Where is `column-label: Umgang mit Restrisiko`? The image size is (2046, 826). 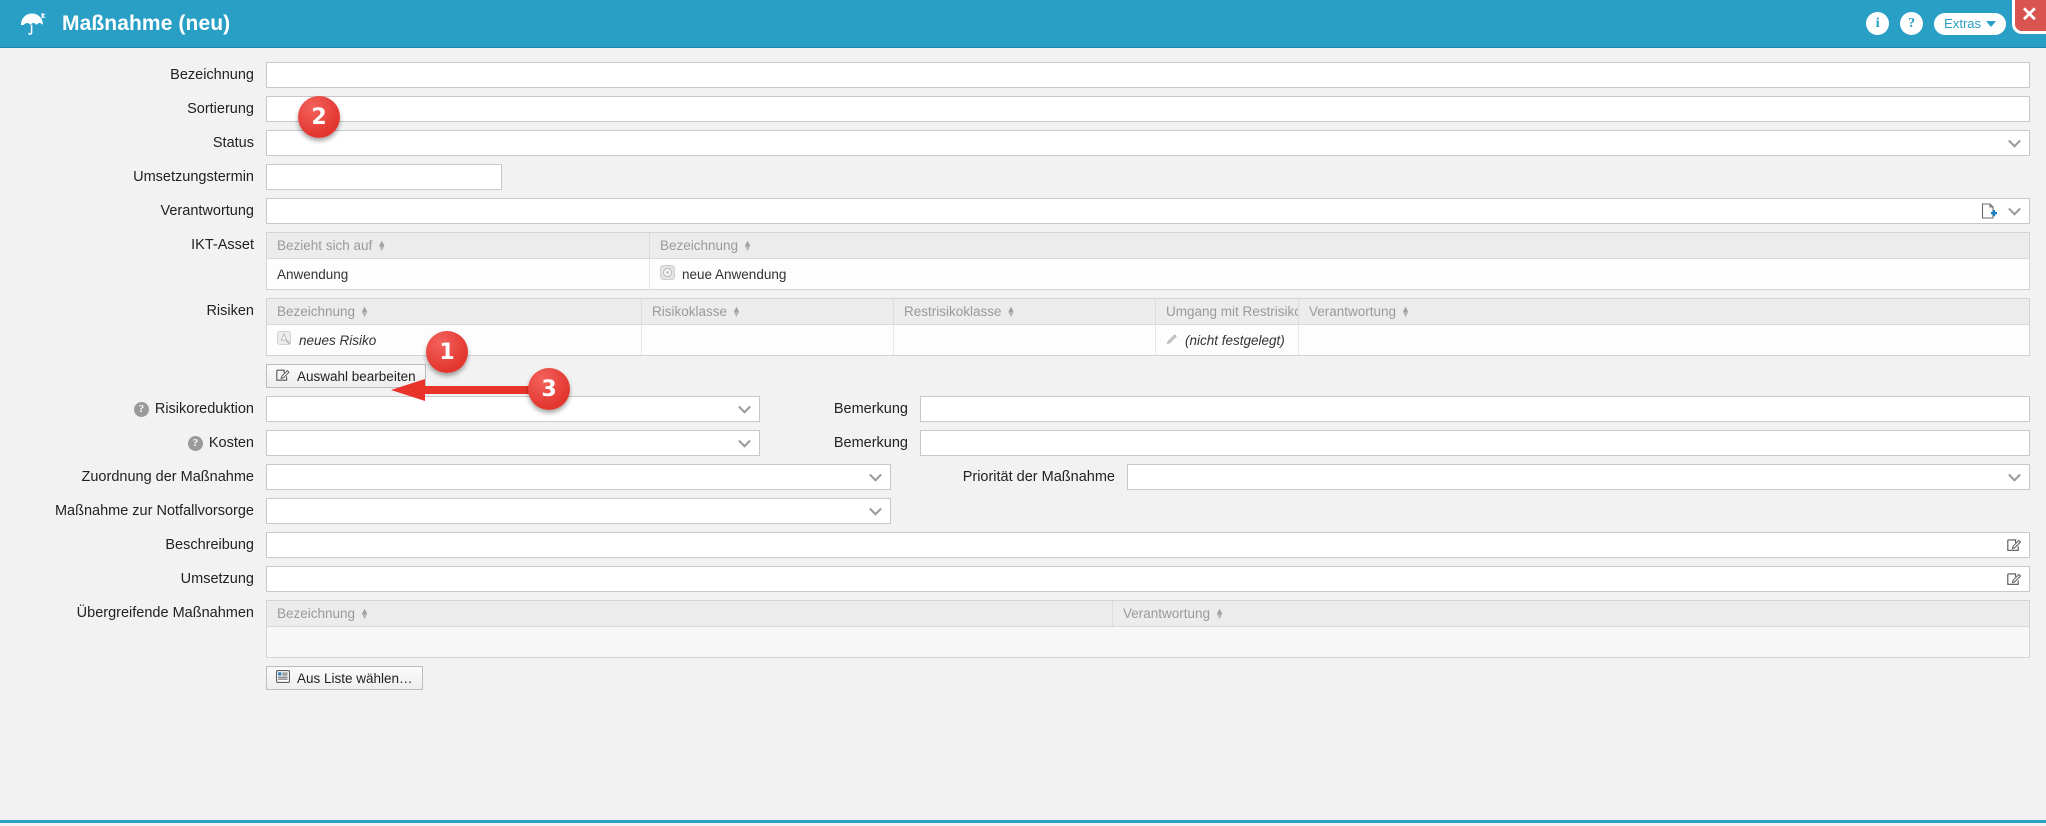 column-label: Umgang mit Restrisiko is located at coordinates (1232, 311).